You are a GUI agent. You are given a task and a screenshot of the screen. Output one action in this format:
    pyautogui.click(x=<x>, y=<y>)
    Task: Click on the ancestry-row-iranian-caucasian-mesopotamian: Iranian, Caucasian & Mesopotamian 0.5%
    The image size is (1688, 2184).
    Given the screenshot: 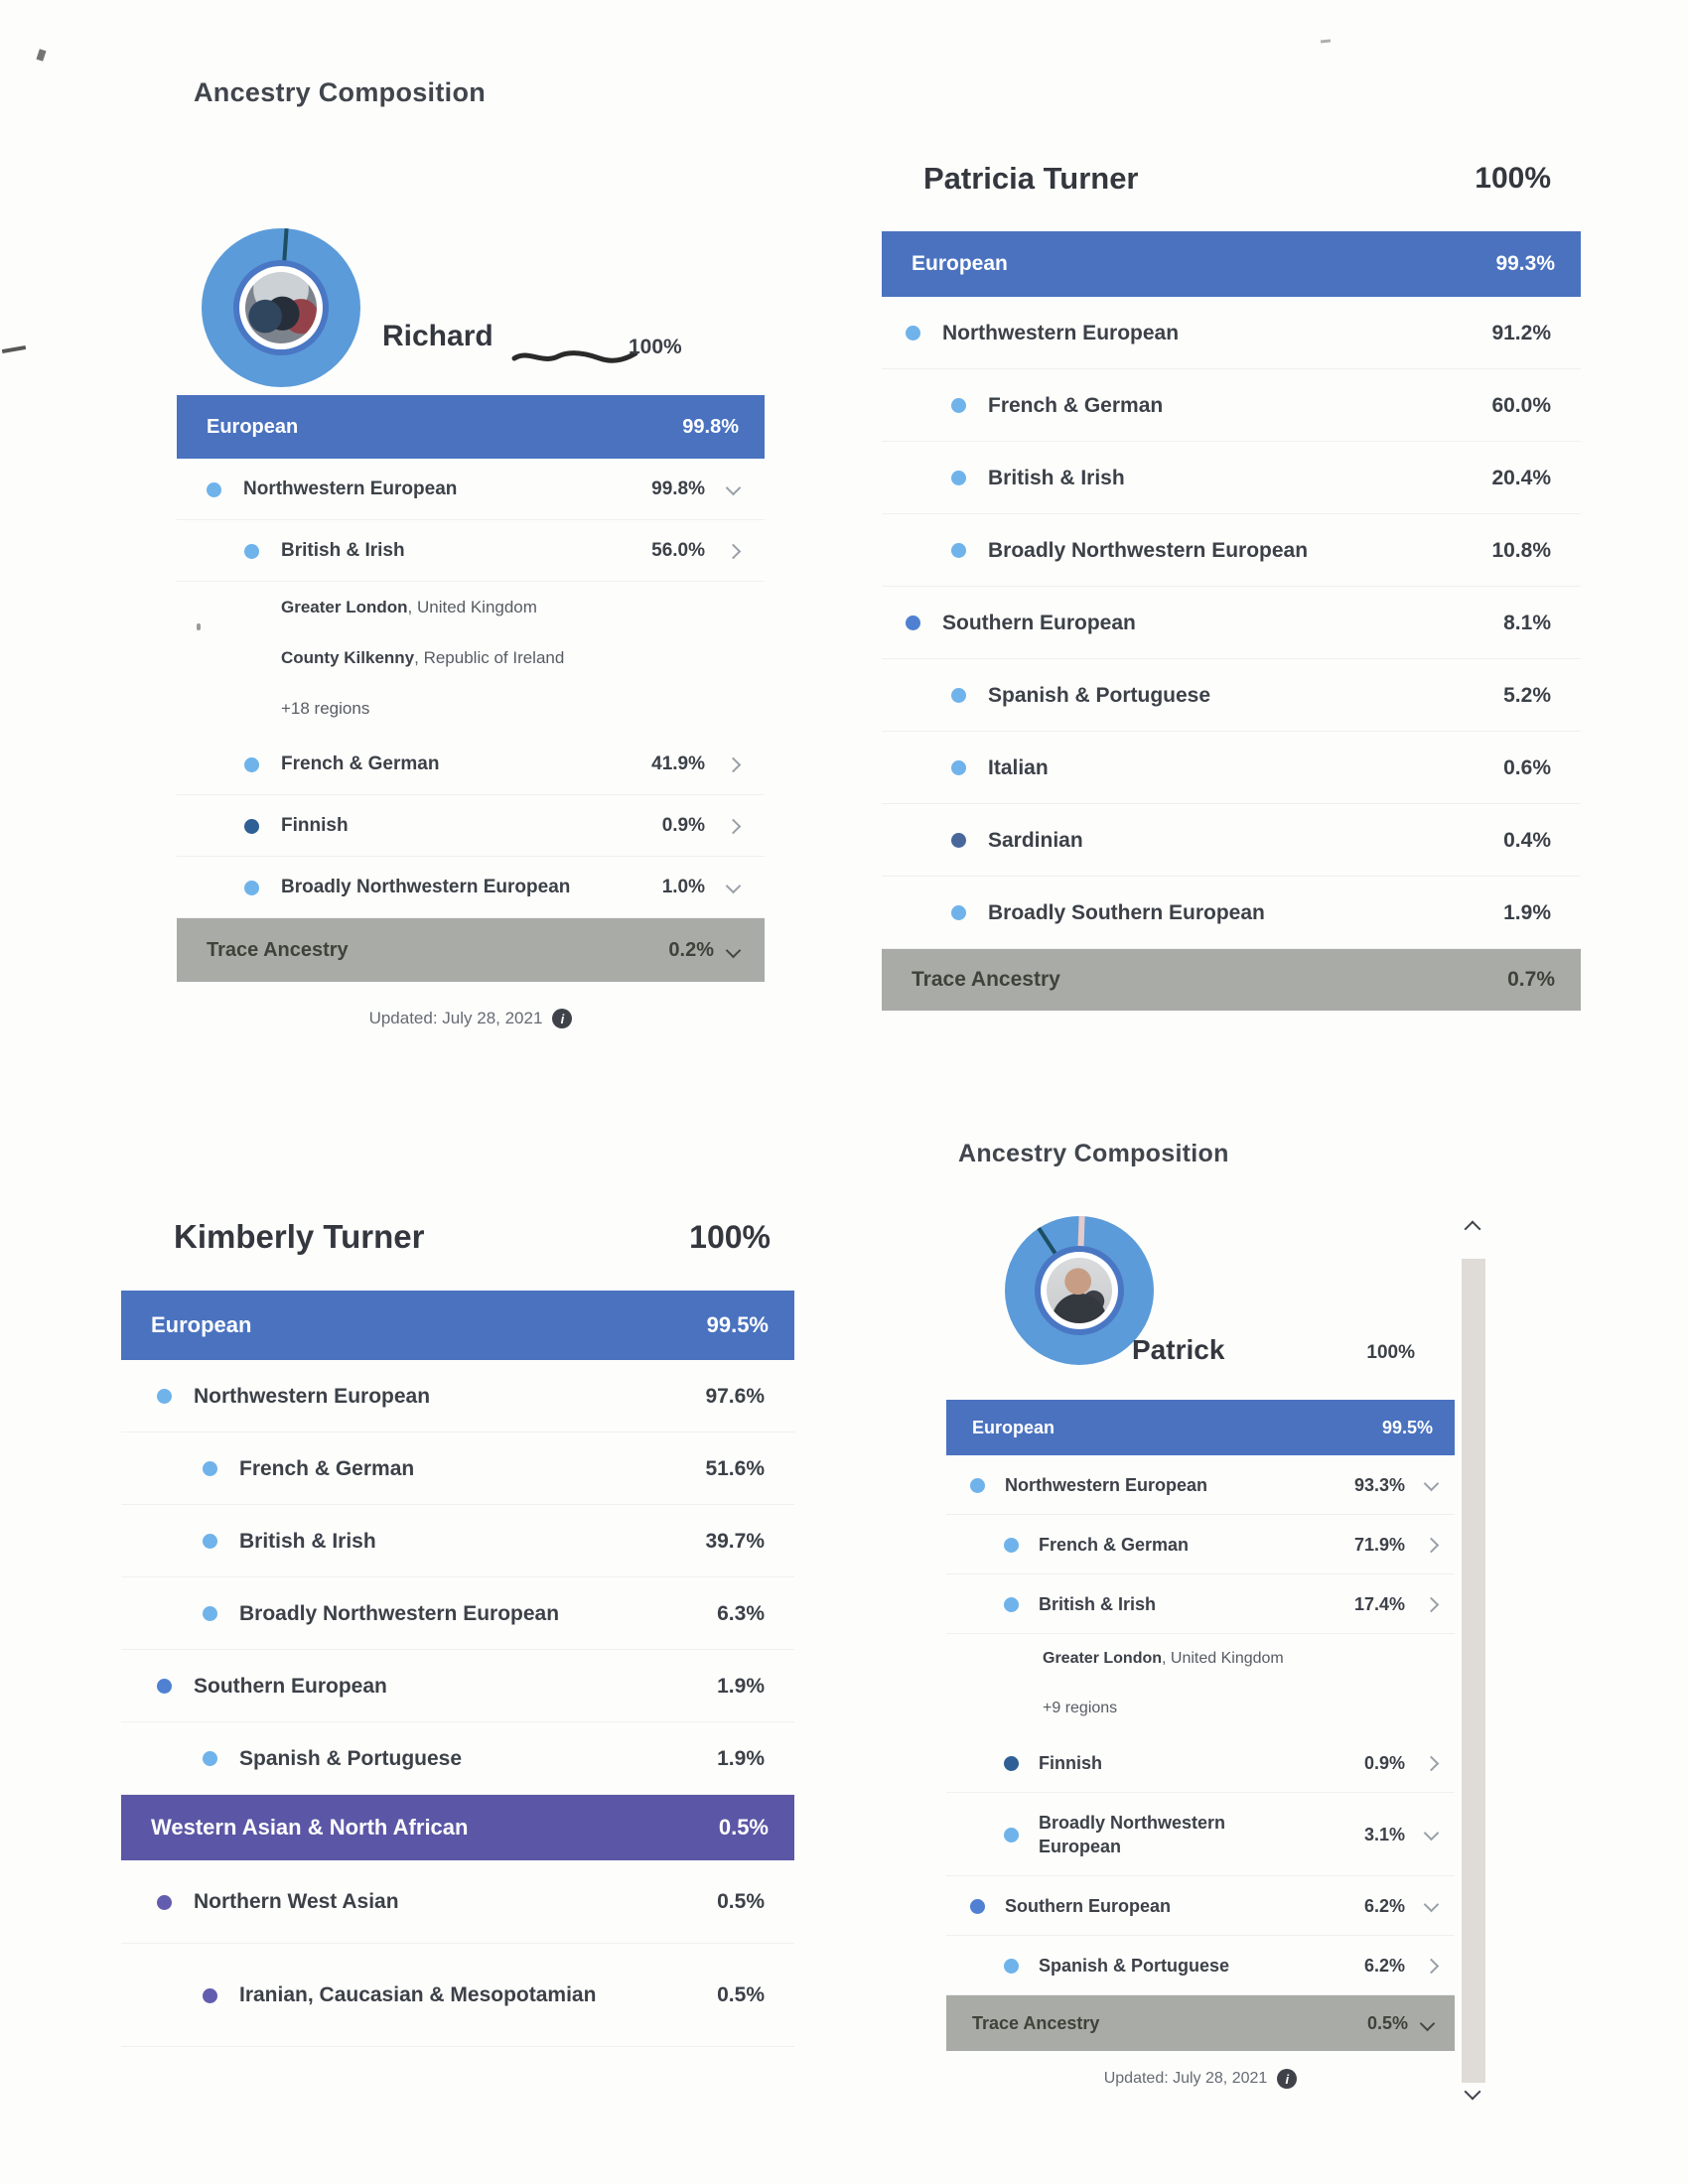 What is the action you would take?
    pyautogui.click(x=457, y=1995)
    